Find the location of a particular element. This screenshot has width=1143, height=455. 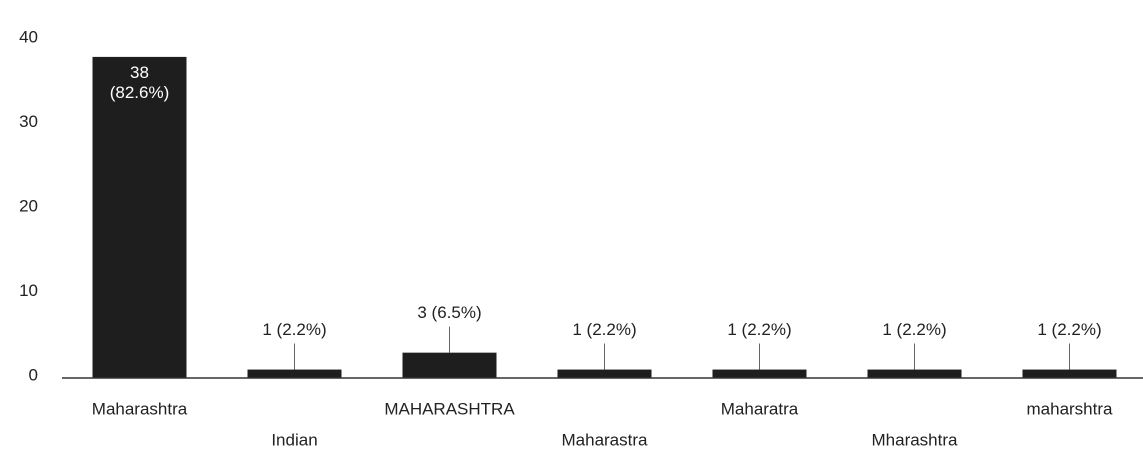

x-tick-label: Indian is located at coordinates (294, 439).